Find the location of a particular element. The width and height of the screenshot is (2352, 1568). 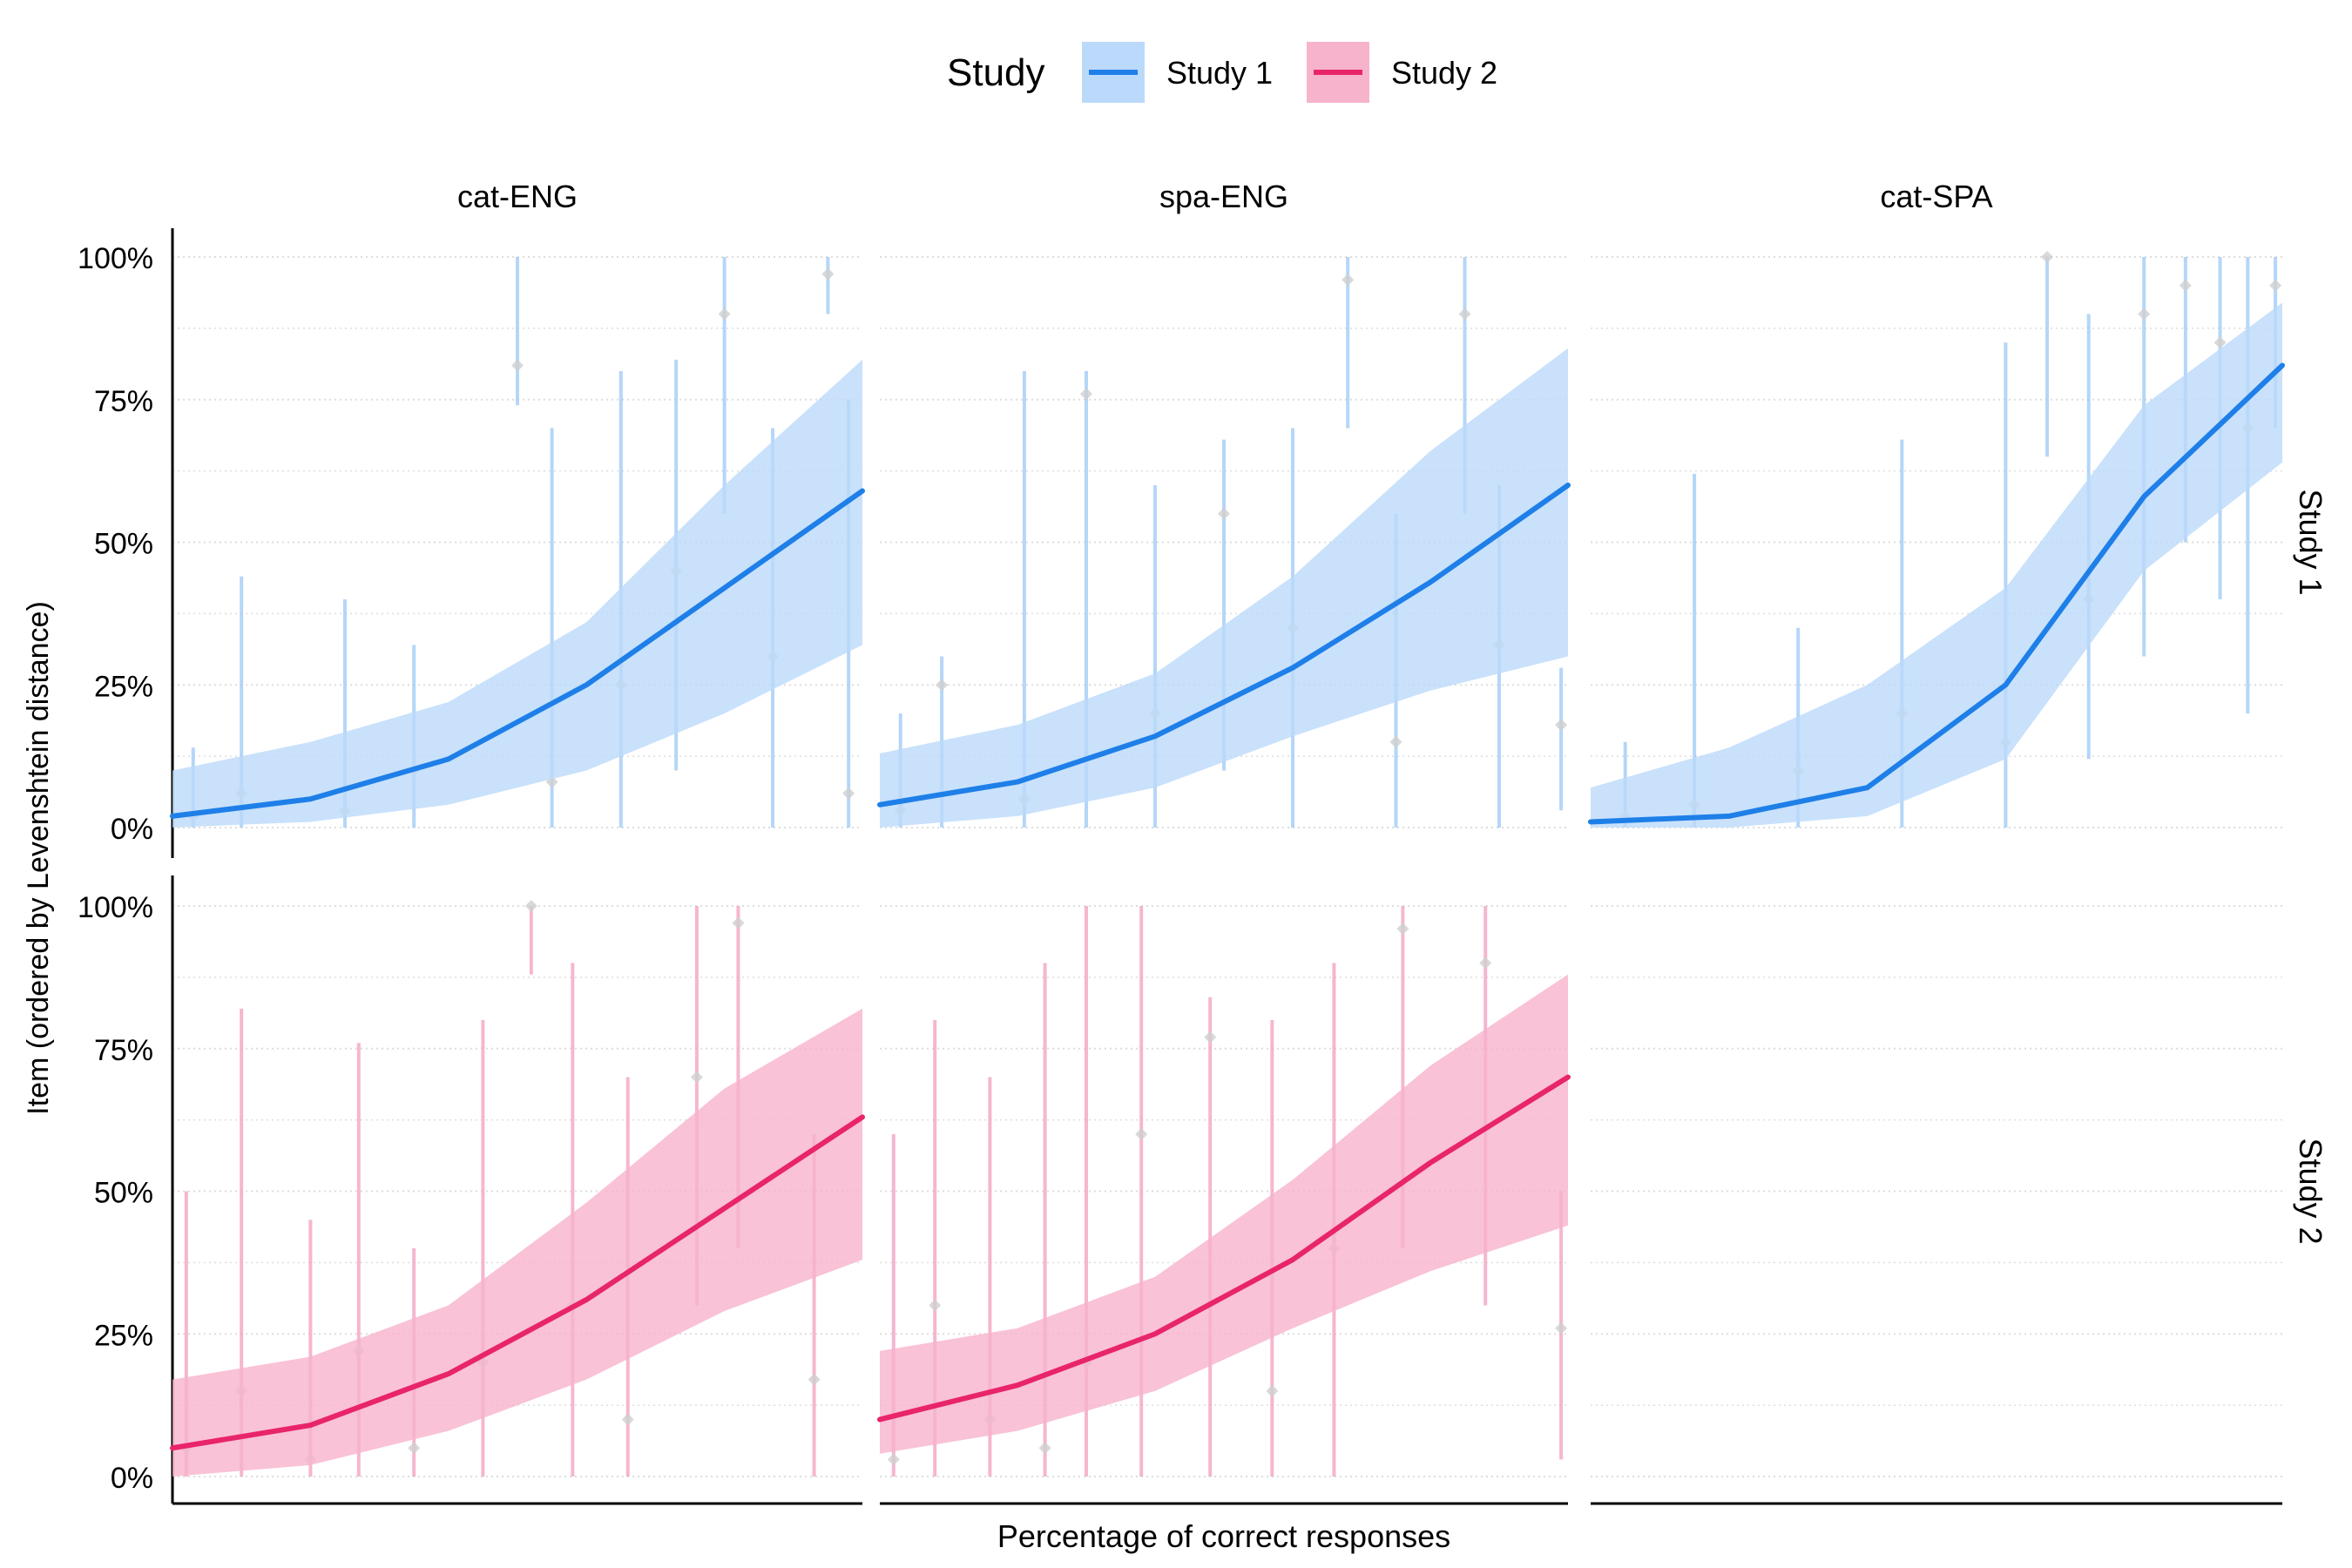

x-axis-title: Percentage of correct responses is located at coordinates (1223, 1536).